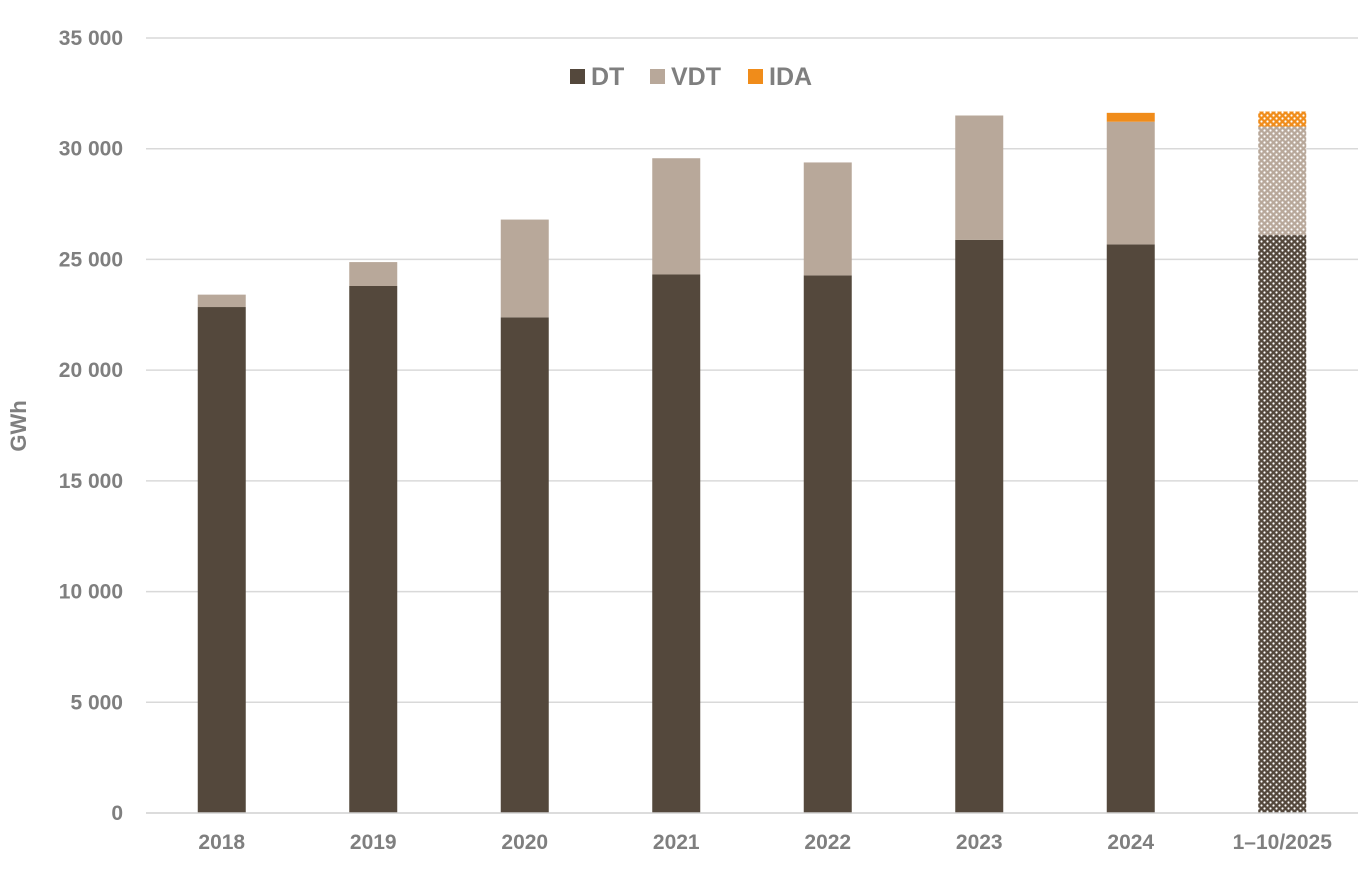 The width and height of the screenshot is (1358, 882). Describe the element at coordinates (1283, 842) in the screenshot. I see `x-tick-label: 1–10/2025` at that location.